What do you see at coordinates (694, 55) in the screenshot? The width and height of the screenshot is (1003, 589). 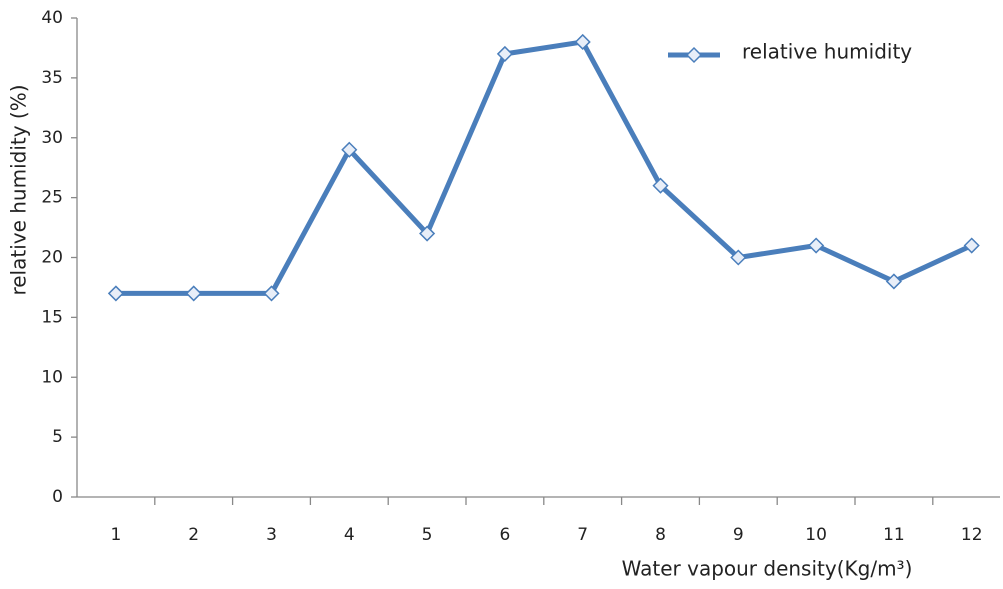 I see `legend-marker` at bounding box center [694, 55].